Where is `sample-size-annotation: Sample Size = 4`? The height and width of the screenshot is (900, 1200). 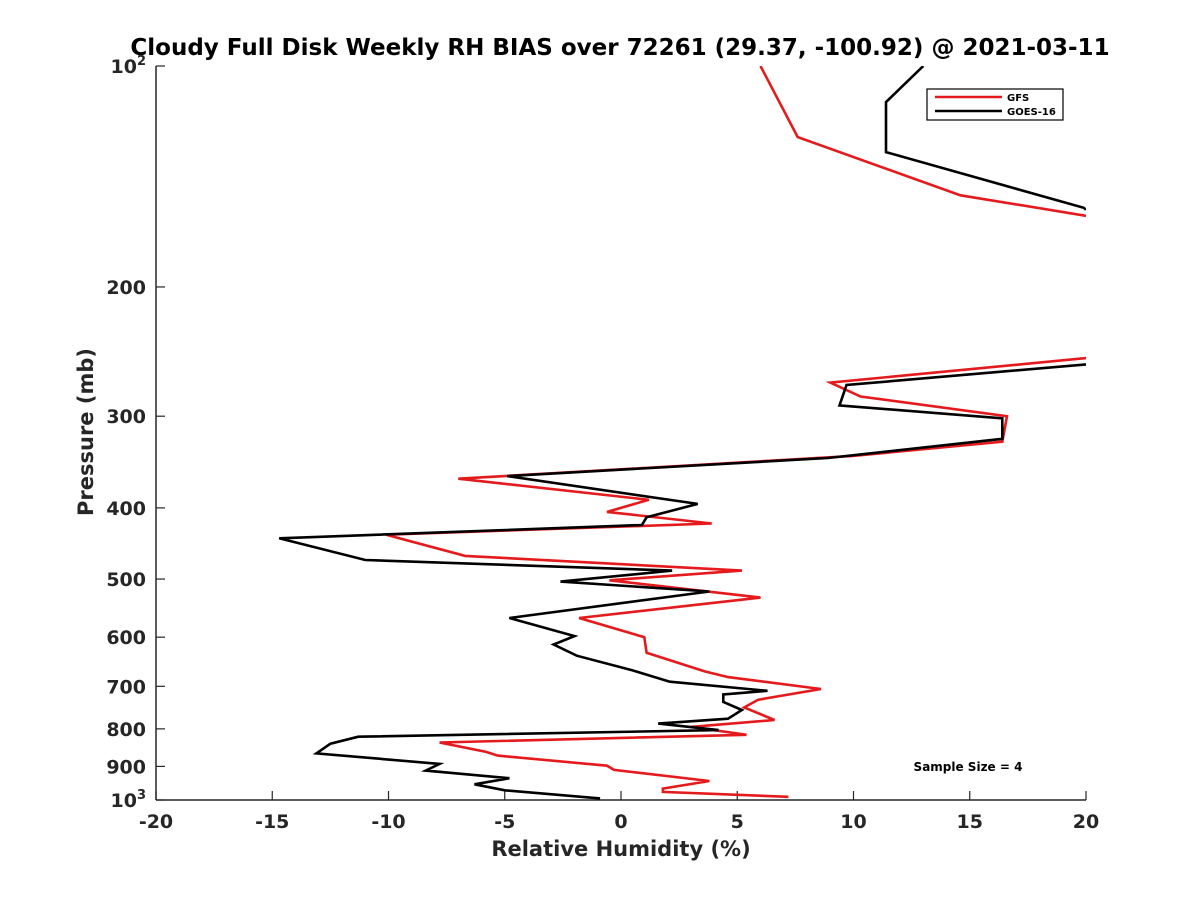 sample-size-annotation: Sample Size = 4 is located at coordinates (968, 767).